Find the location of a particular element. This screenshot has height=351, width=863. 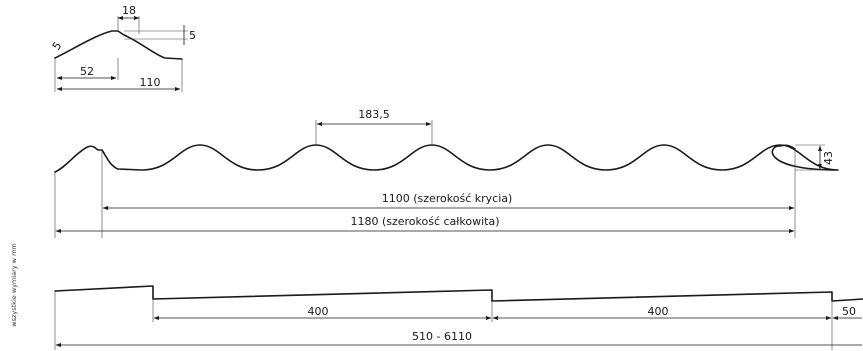

detail-profile-curve is located at coordinates (118, 45).